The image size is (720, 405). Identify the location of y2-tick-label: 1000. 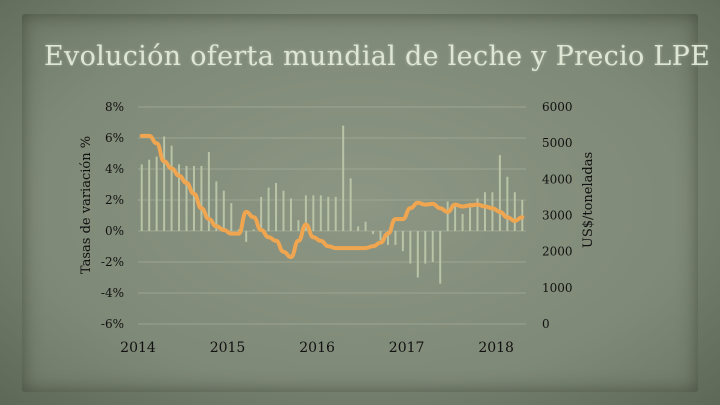
(557, 288).